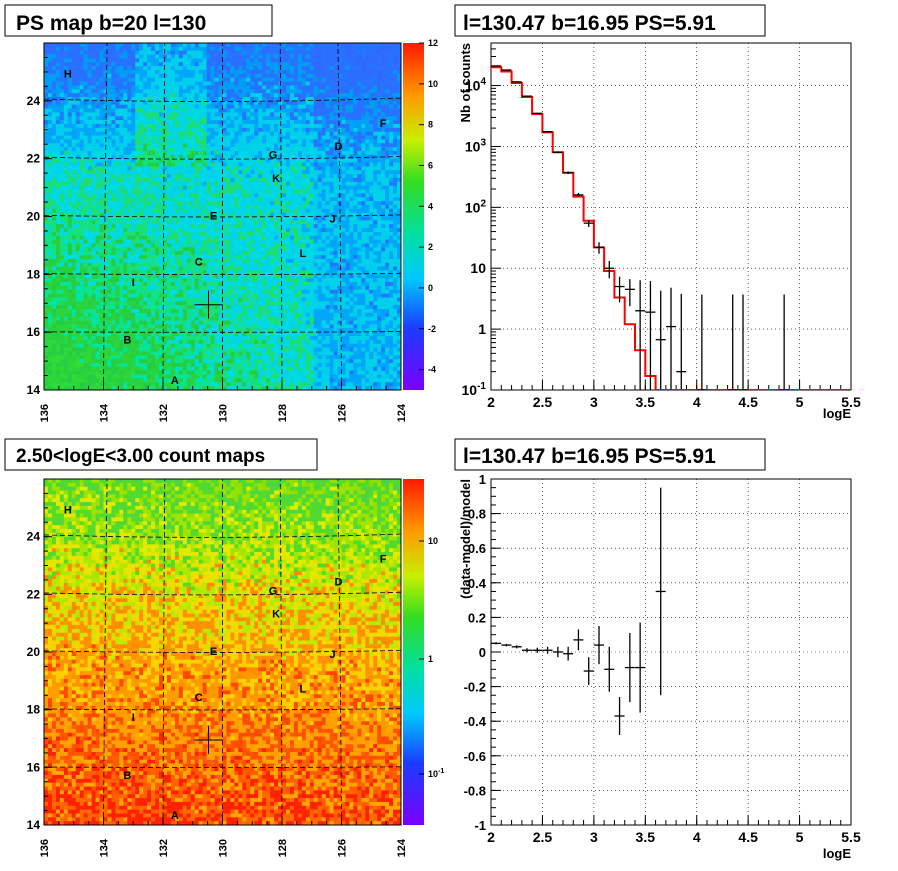 The width and height of the screenshot is (898, 871). I want to click on y-tick-label: 1, so click(482, 329).